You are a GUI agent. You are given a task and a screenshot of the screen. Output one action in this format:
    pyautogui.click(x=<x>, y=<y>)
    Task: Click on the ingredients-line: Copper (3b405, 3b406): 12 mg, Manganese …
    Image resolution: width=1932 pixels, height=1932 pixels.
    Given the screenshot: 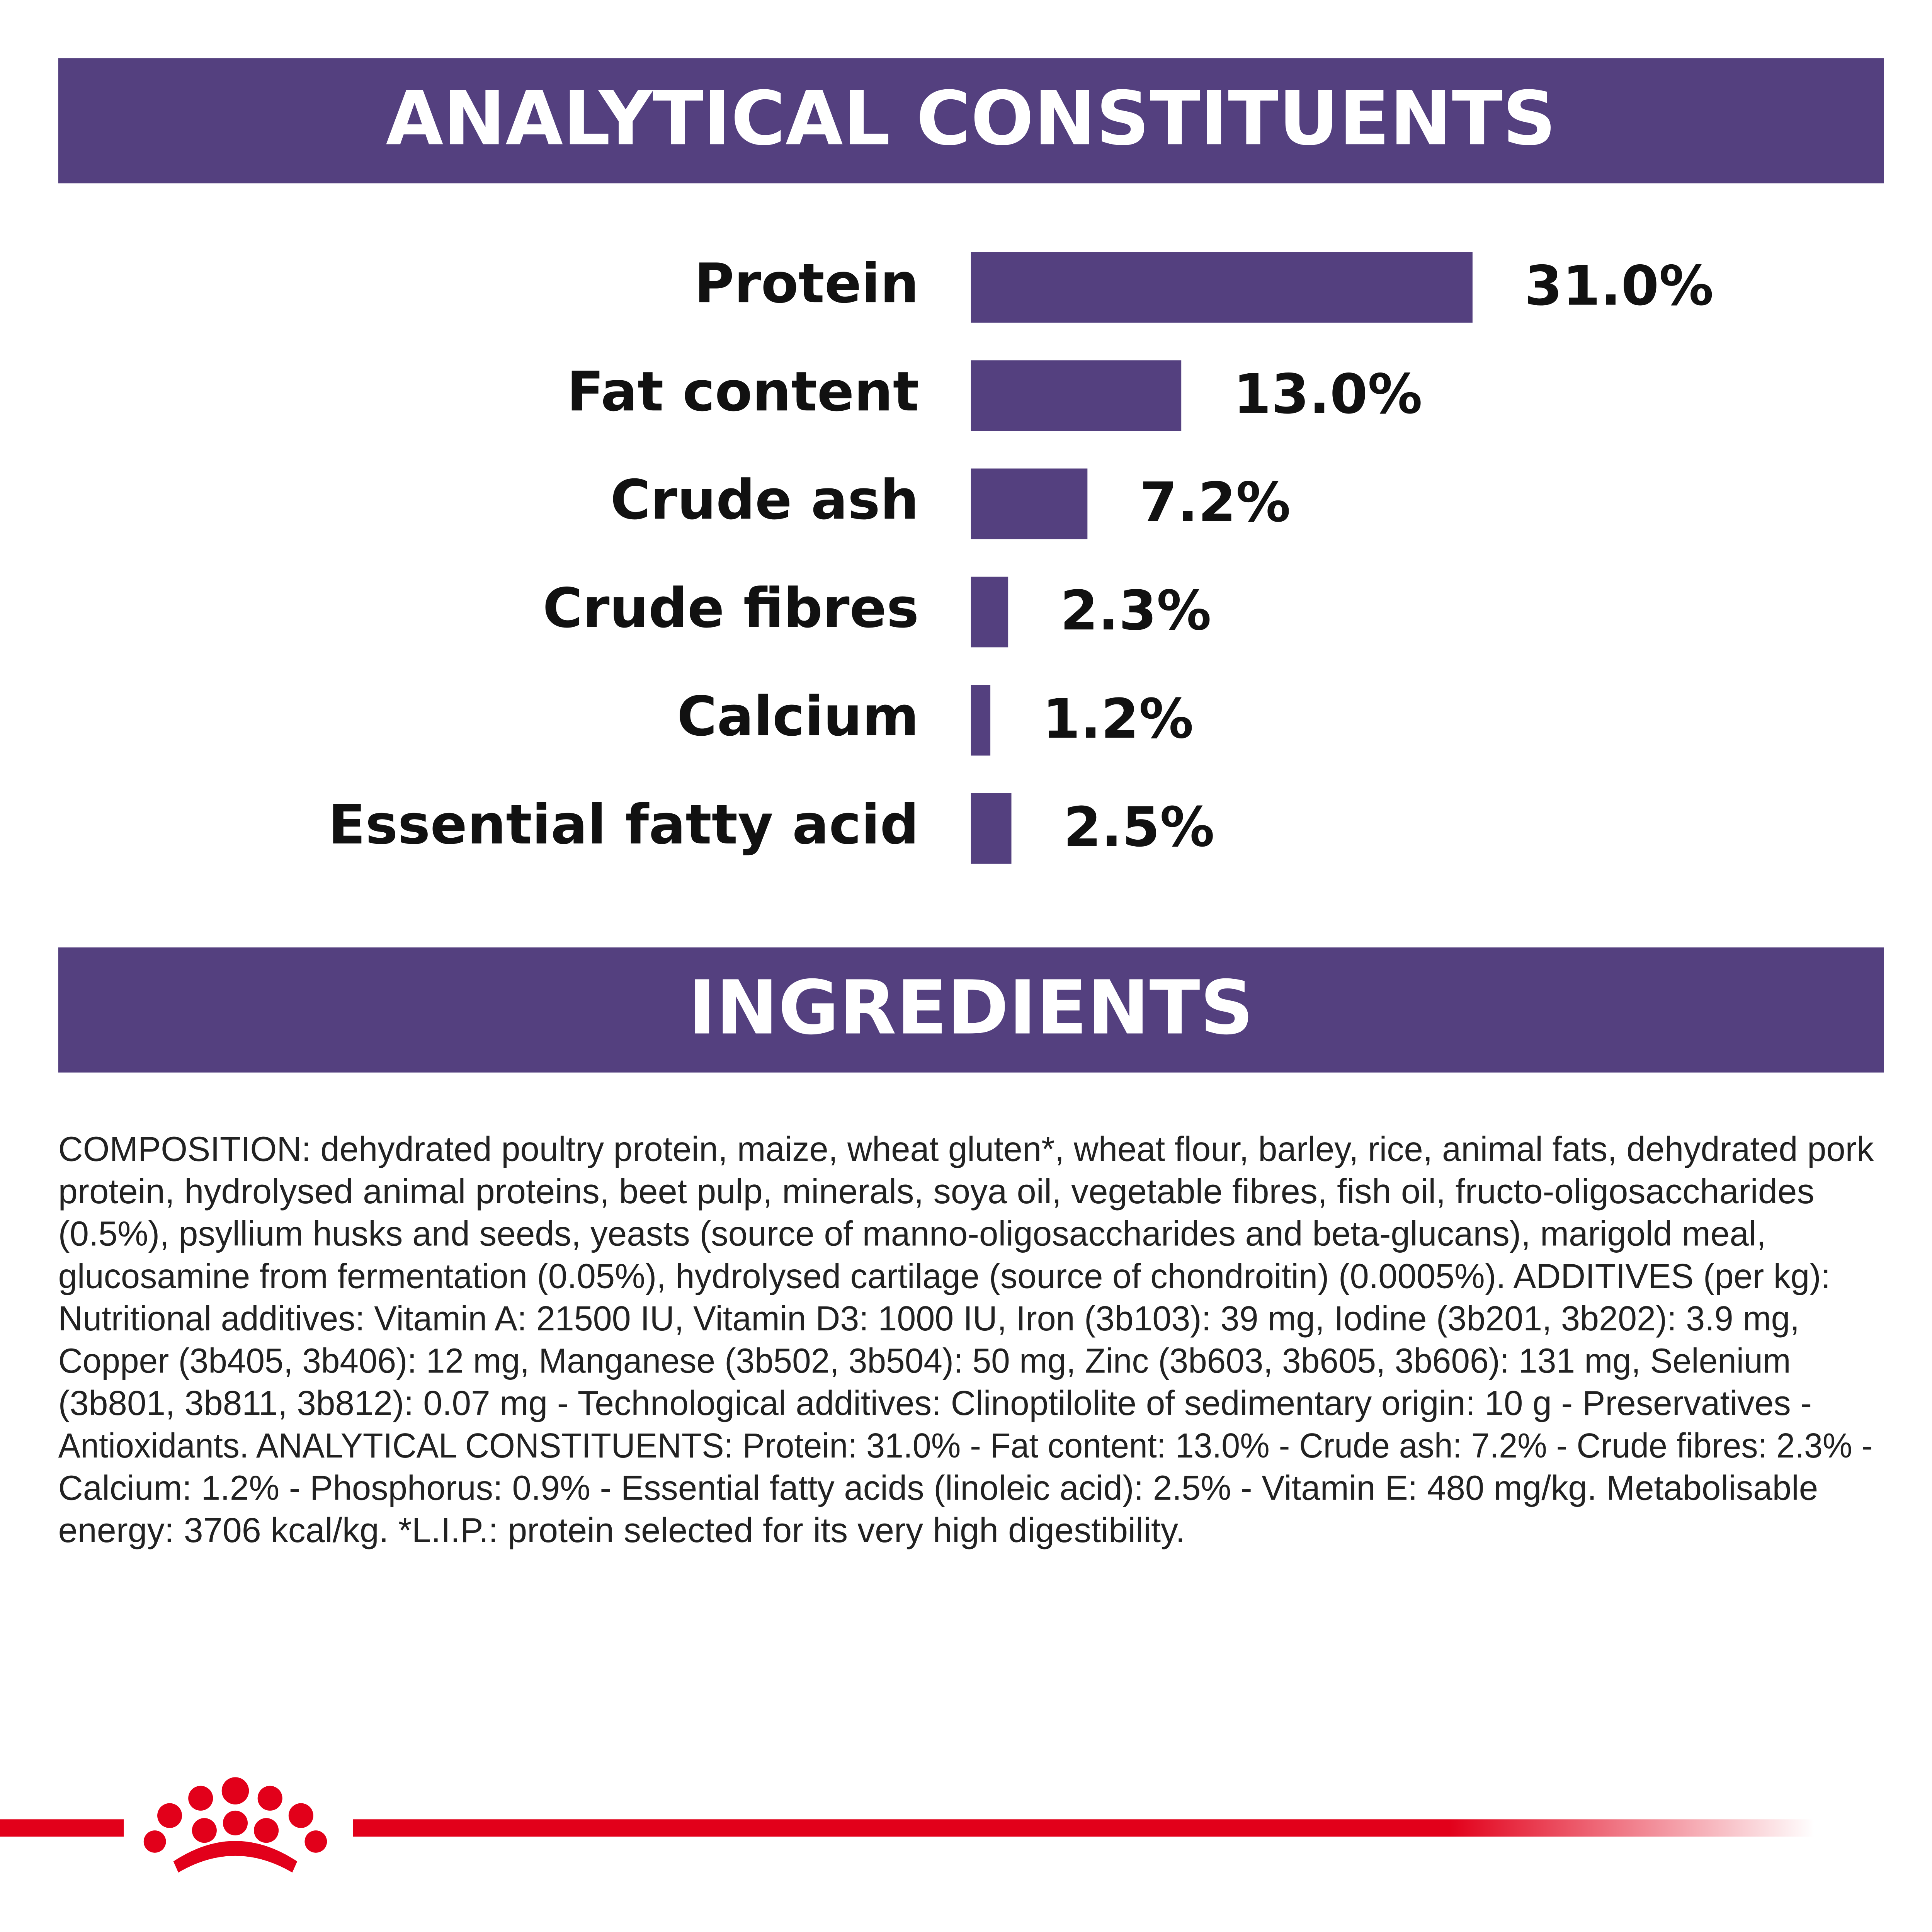 What is the action you would take?
    pyautogui.click(x=925, y=1362)
    